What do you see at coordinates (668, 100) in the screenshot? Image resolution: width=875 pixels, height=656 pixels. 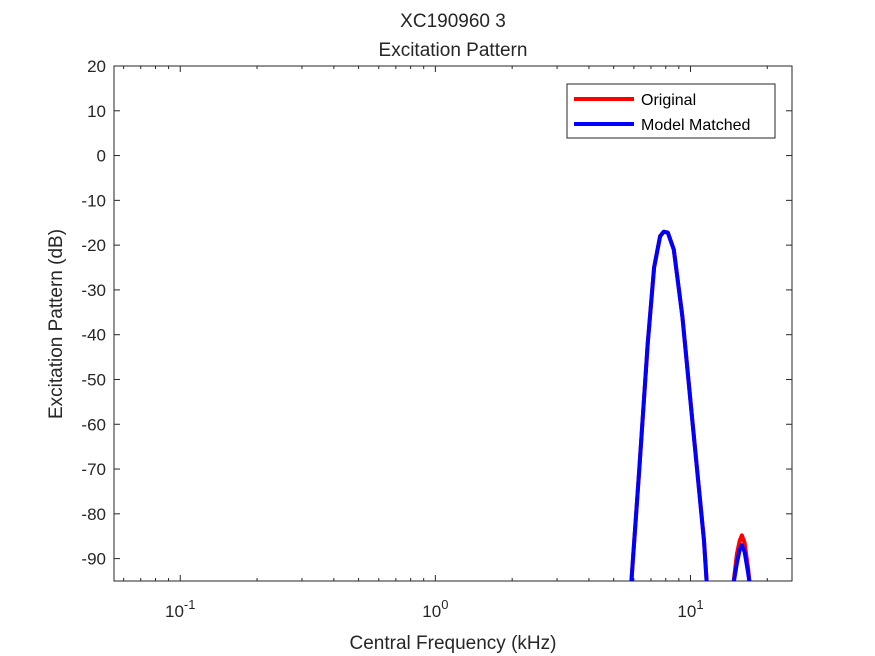 I see `legend-label-original: Original` at bounding box center [668, 100].